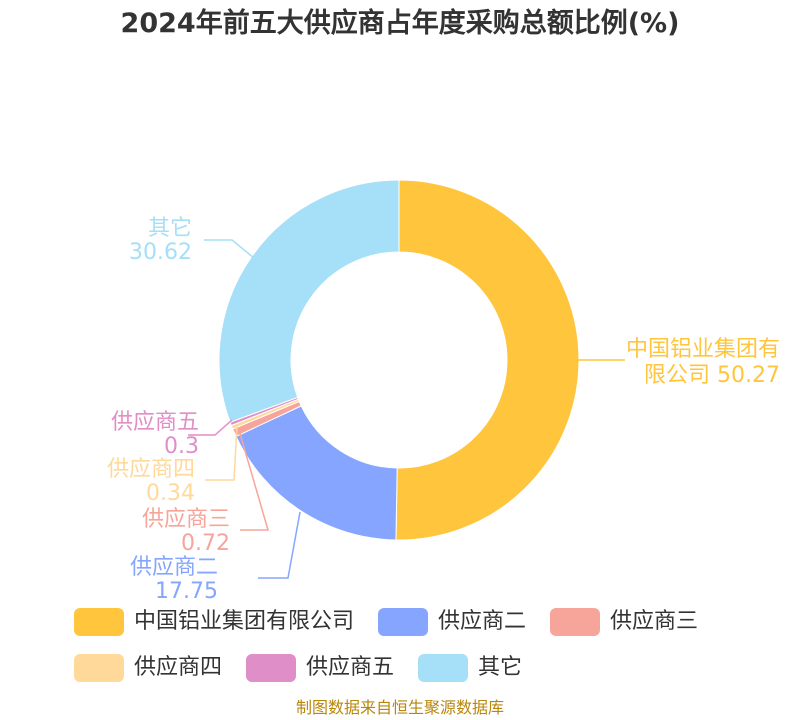  I want to click on legend-label: 供应商二, so click(482, 621).